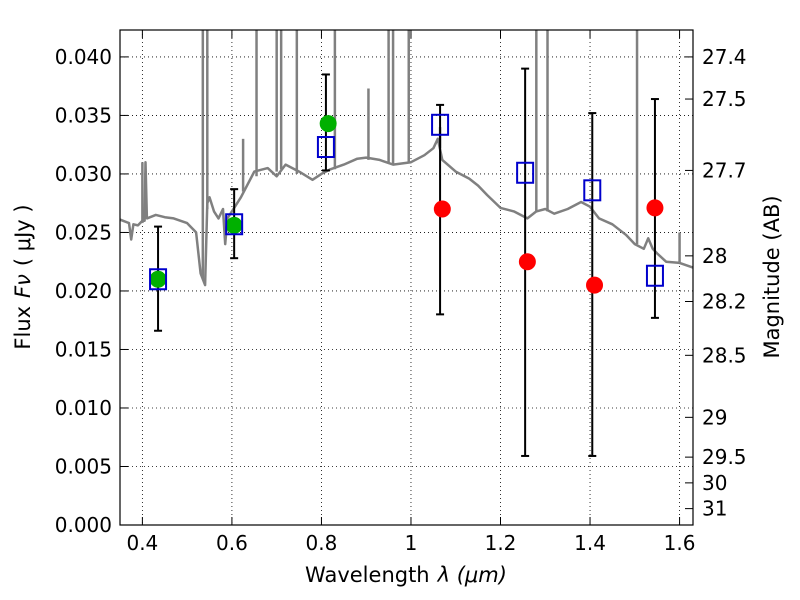  Describe the element at coordinates (83, 525) in the screenshot. I see `y-tick-label: 0.000` at that location.